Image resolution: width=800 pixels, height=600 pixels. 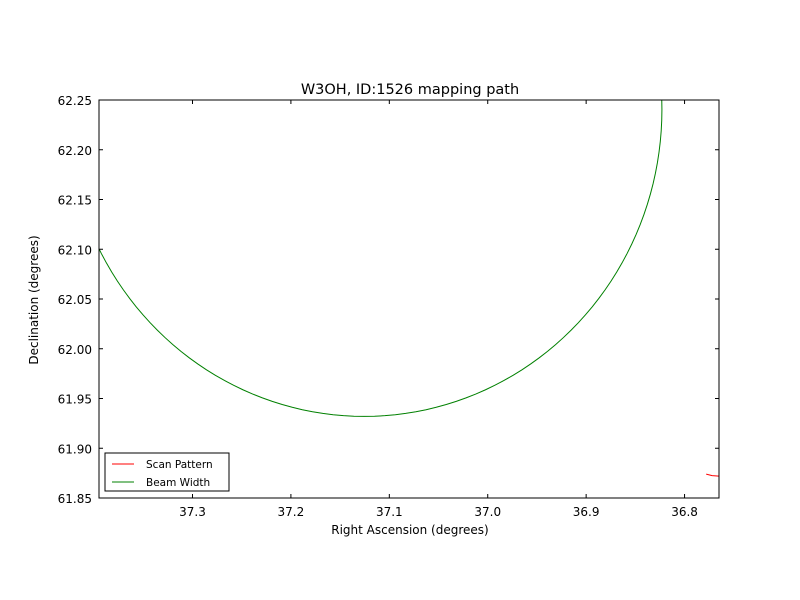 I want to click on y-tick-label: 62.00, so click(x=75, y=350).